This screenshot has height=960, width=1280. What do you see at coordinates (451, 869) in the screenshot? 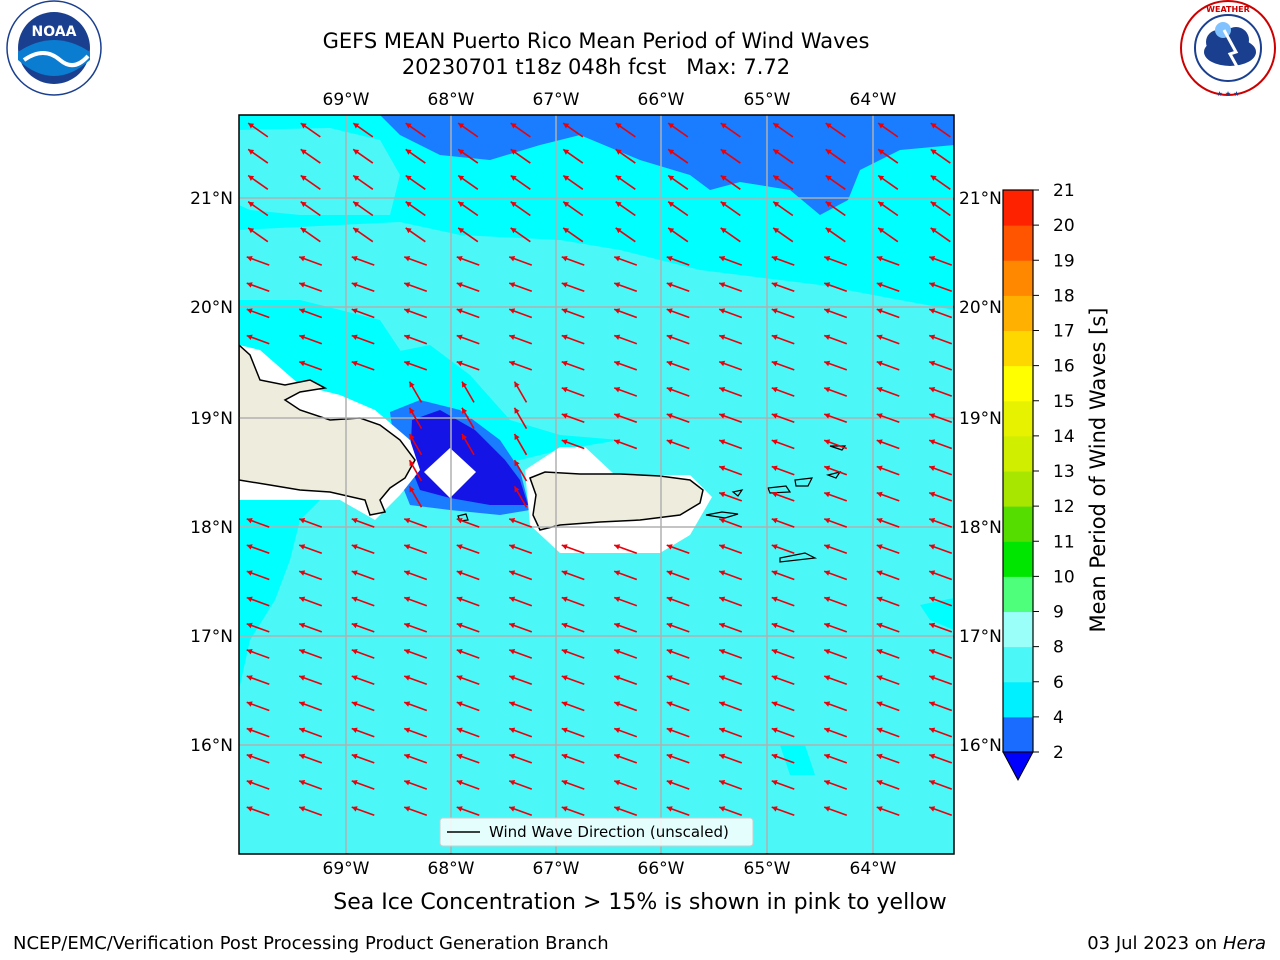
I see `longitude-label: 68°W` at bounding box center [451, 869].